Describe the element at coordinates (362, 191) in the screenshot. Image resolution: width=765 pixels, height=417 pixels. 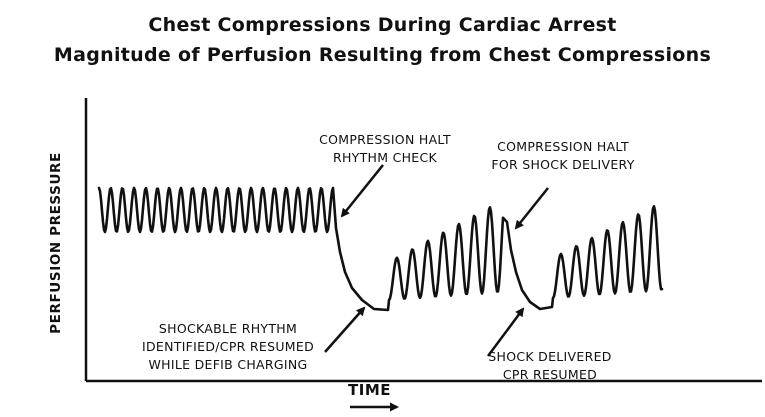
I see `arrow-rhythm-check` at that location.